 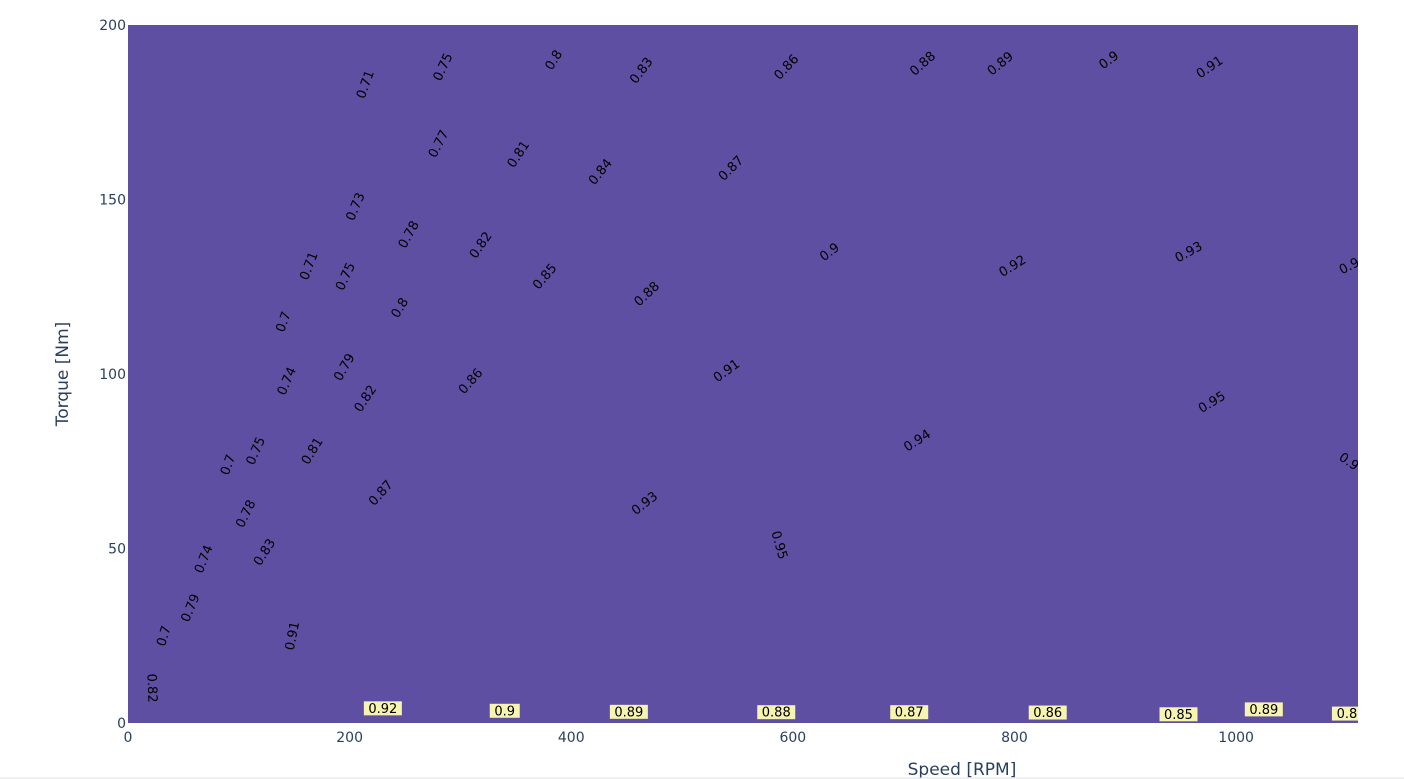 I want to click on y-tick-label: 100, so click(x=112, y=375).